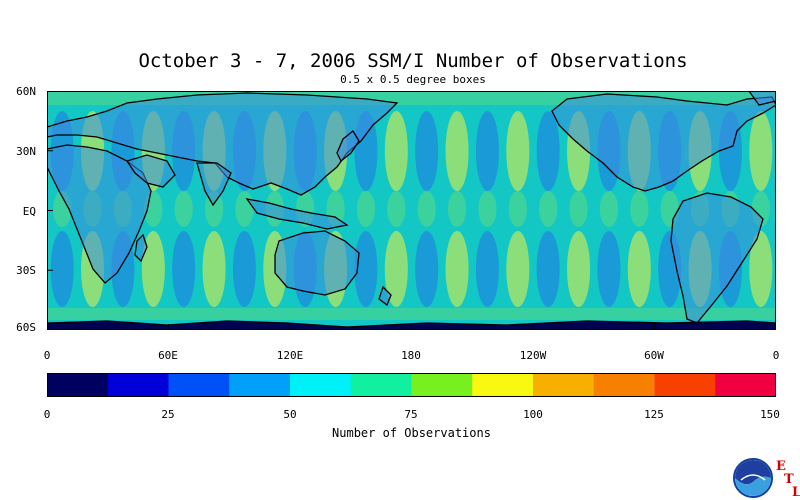  I want to click on india-outline, so click(214, 184).